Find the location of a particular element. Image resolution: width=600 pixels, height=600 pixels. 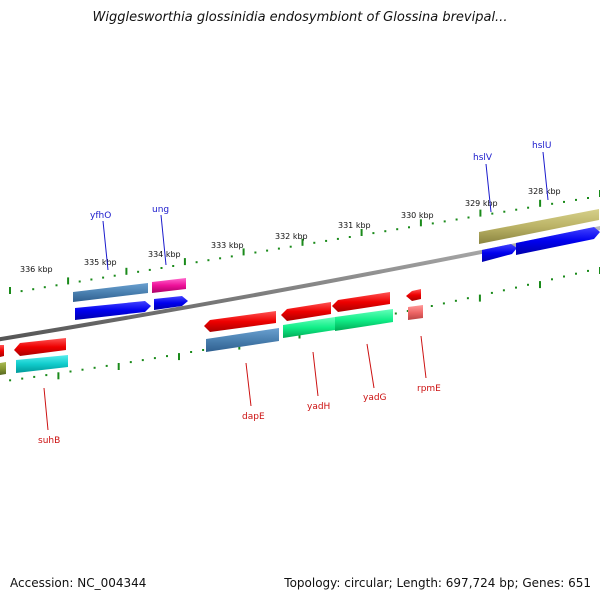

gene-feature-blue-hslU is located at coordinates (558, 241).